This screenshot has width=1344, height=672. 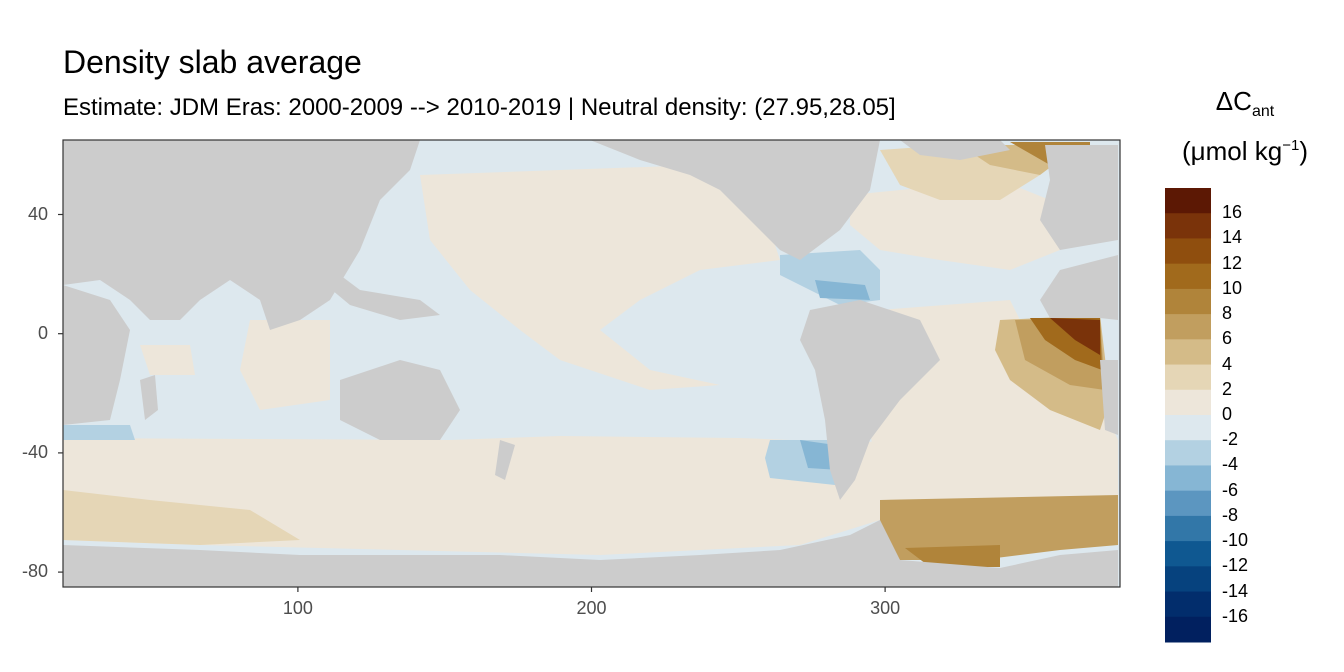 What do you see at coordinates (181, 517) in the screenshot?
I see `region-s-indian-edge` at bounding box center [181, 517].